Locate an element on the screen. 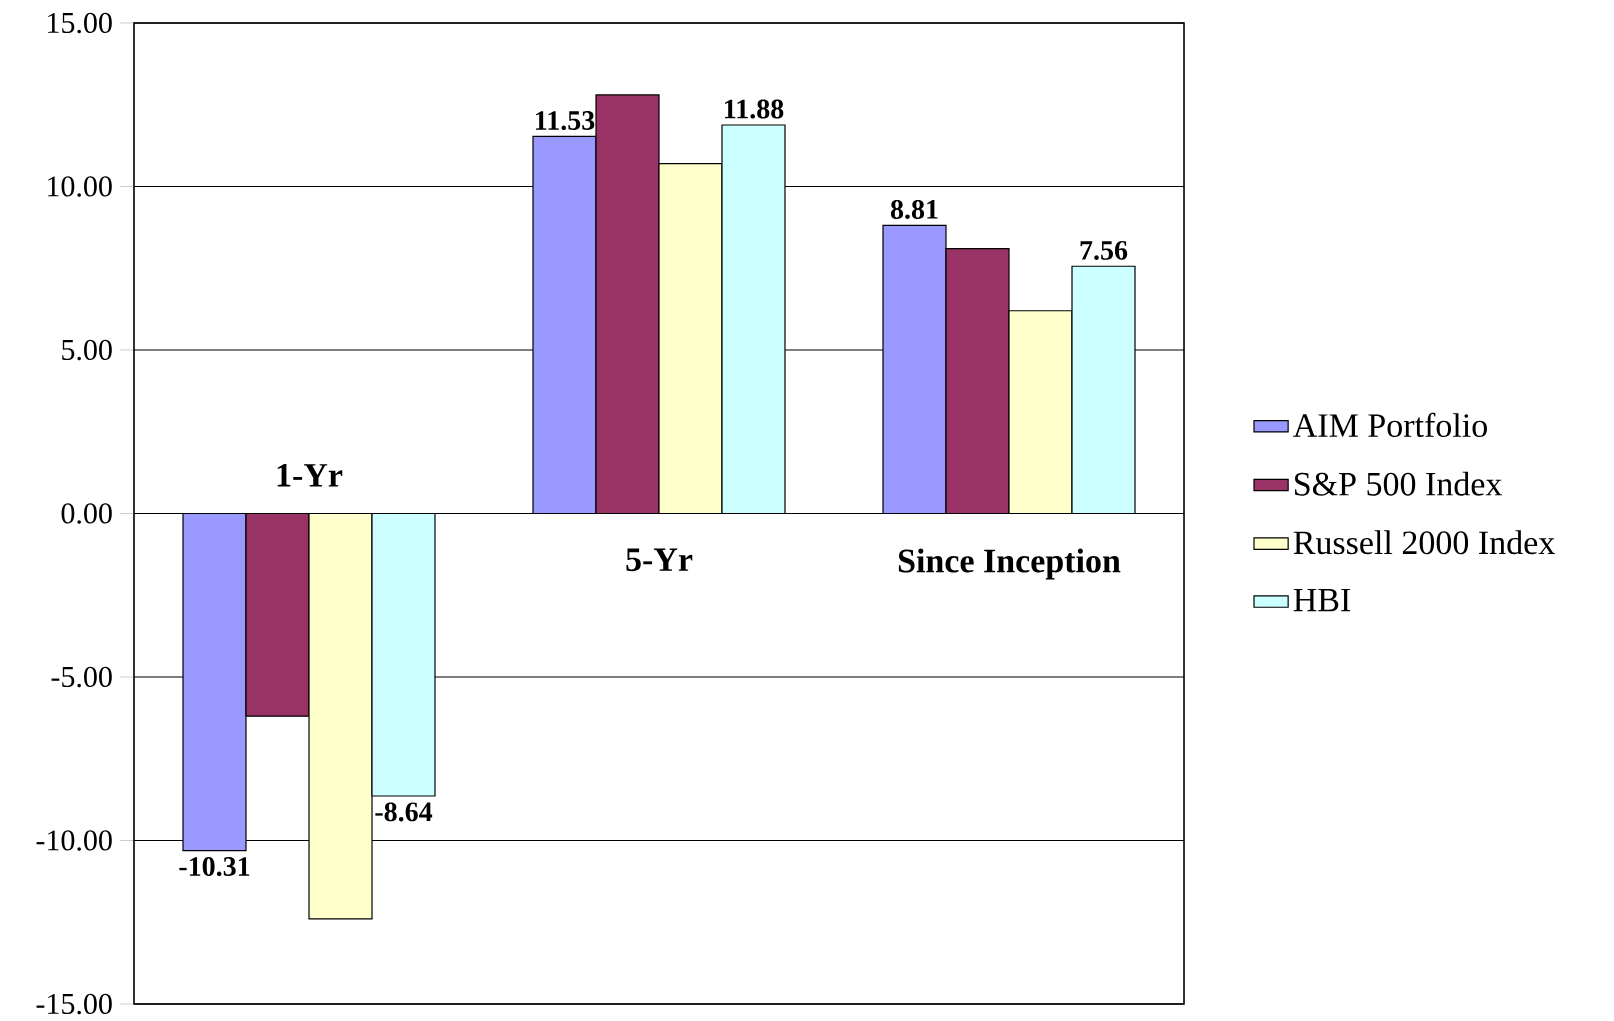 The width and height of the screenshot is (1614, 1021). legend-label: S&P 500 Index is located at coordinates (1399, 483).